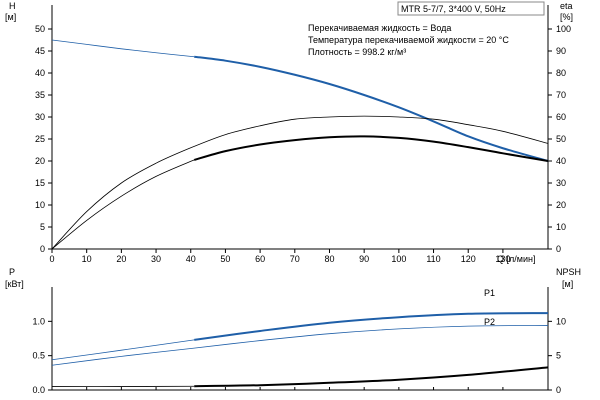  I want to click on bottom-series-2-line, so click(371, 377).